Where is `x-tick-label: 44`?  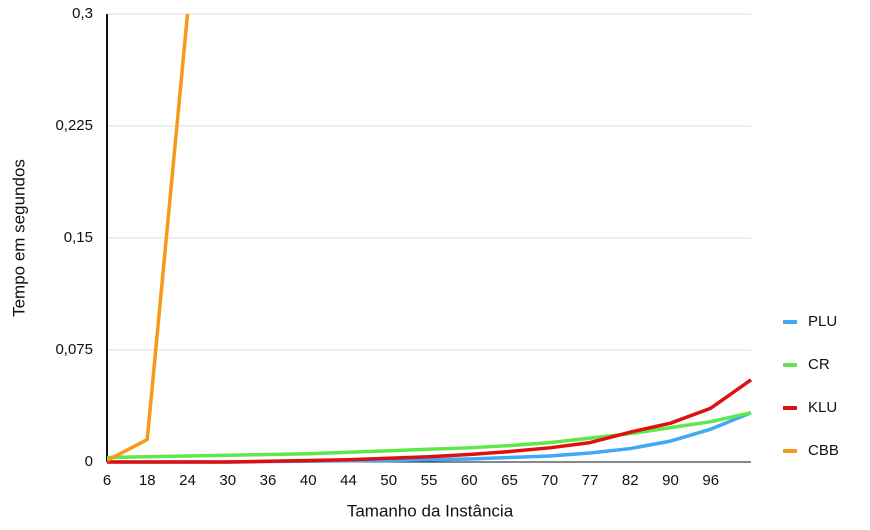
x-tick-label: 44 is located at coordinates (348, 480).